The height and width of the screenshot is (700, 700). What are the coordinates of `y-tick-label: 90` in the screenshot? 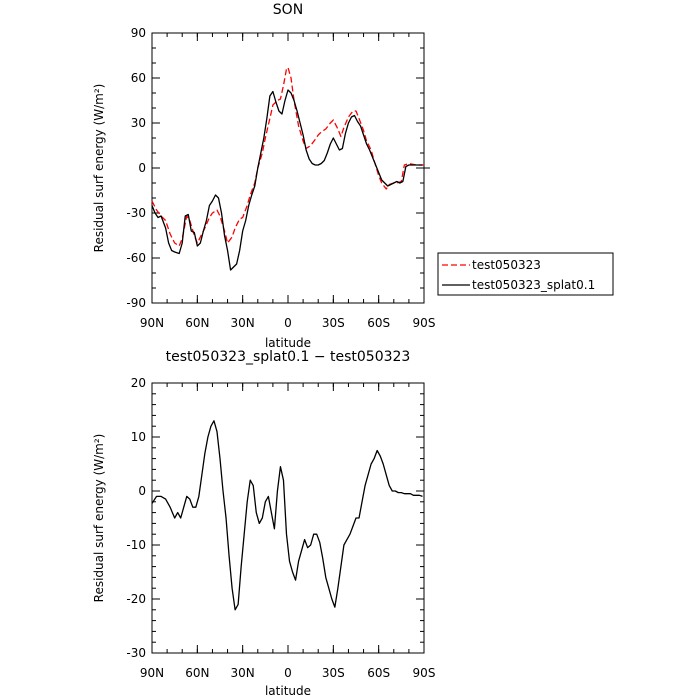 It's located at (138, 33).